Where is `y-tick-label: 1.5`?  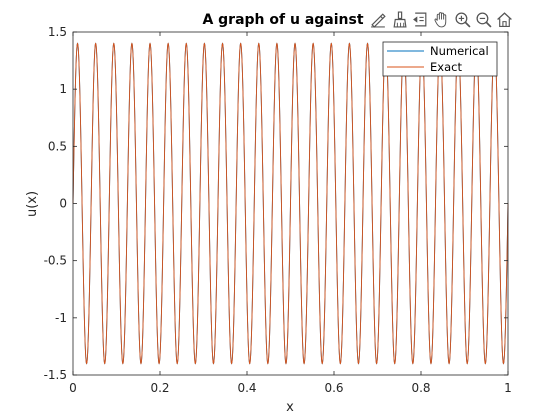
y-tick-label: 1.5 is located at coordinates (57, 32).